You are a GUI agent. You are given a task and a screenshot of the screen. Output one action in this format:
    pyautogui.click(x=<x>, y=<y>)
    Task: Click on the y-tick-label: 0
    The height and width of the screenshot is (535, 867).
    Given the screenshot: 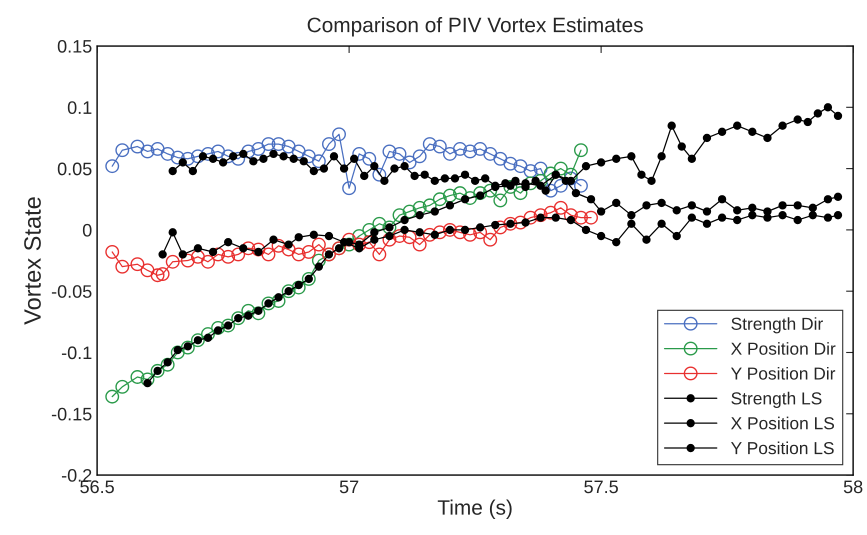 What is the action you would take?
    pyautogui.click(x=87, y=230)
    